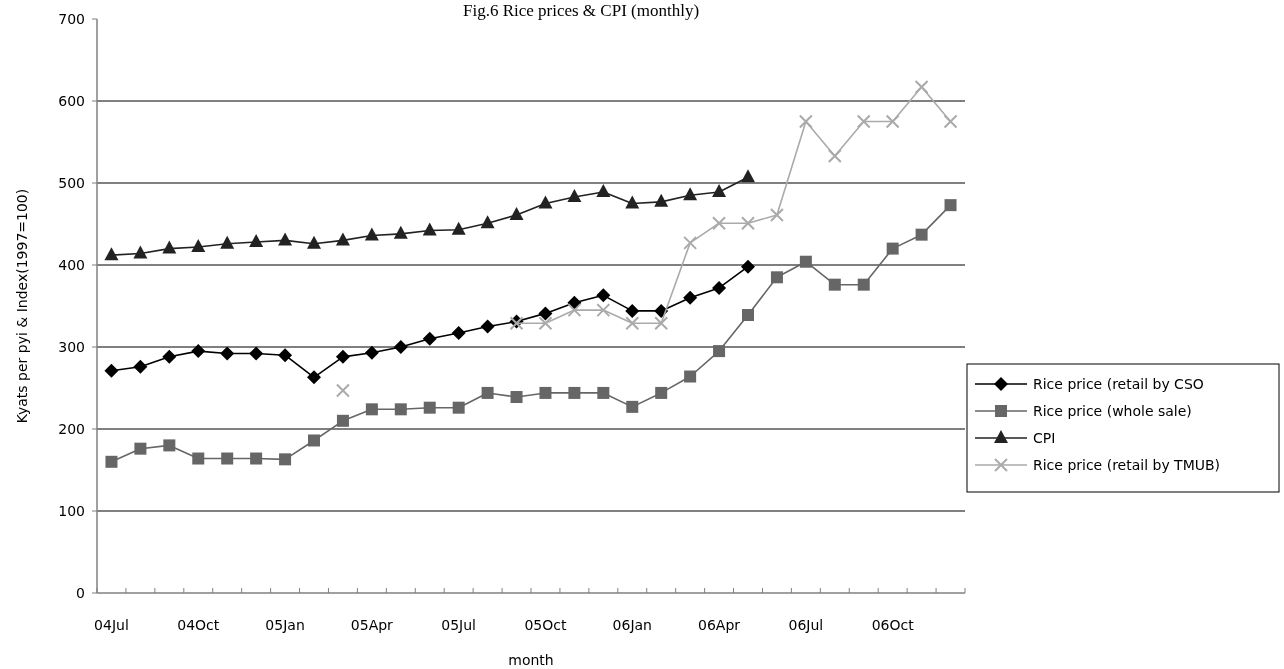 Image resolution: width=1284 pixels, height=669 pixels. What do you see at coordinates (71, 101) in the screenshot?
I see `y-tick-label: 600` at bounding box center [71, 101].